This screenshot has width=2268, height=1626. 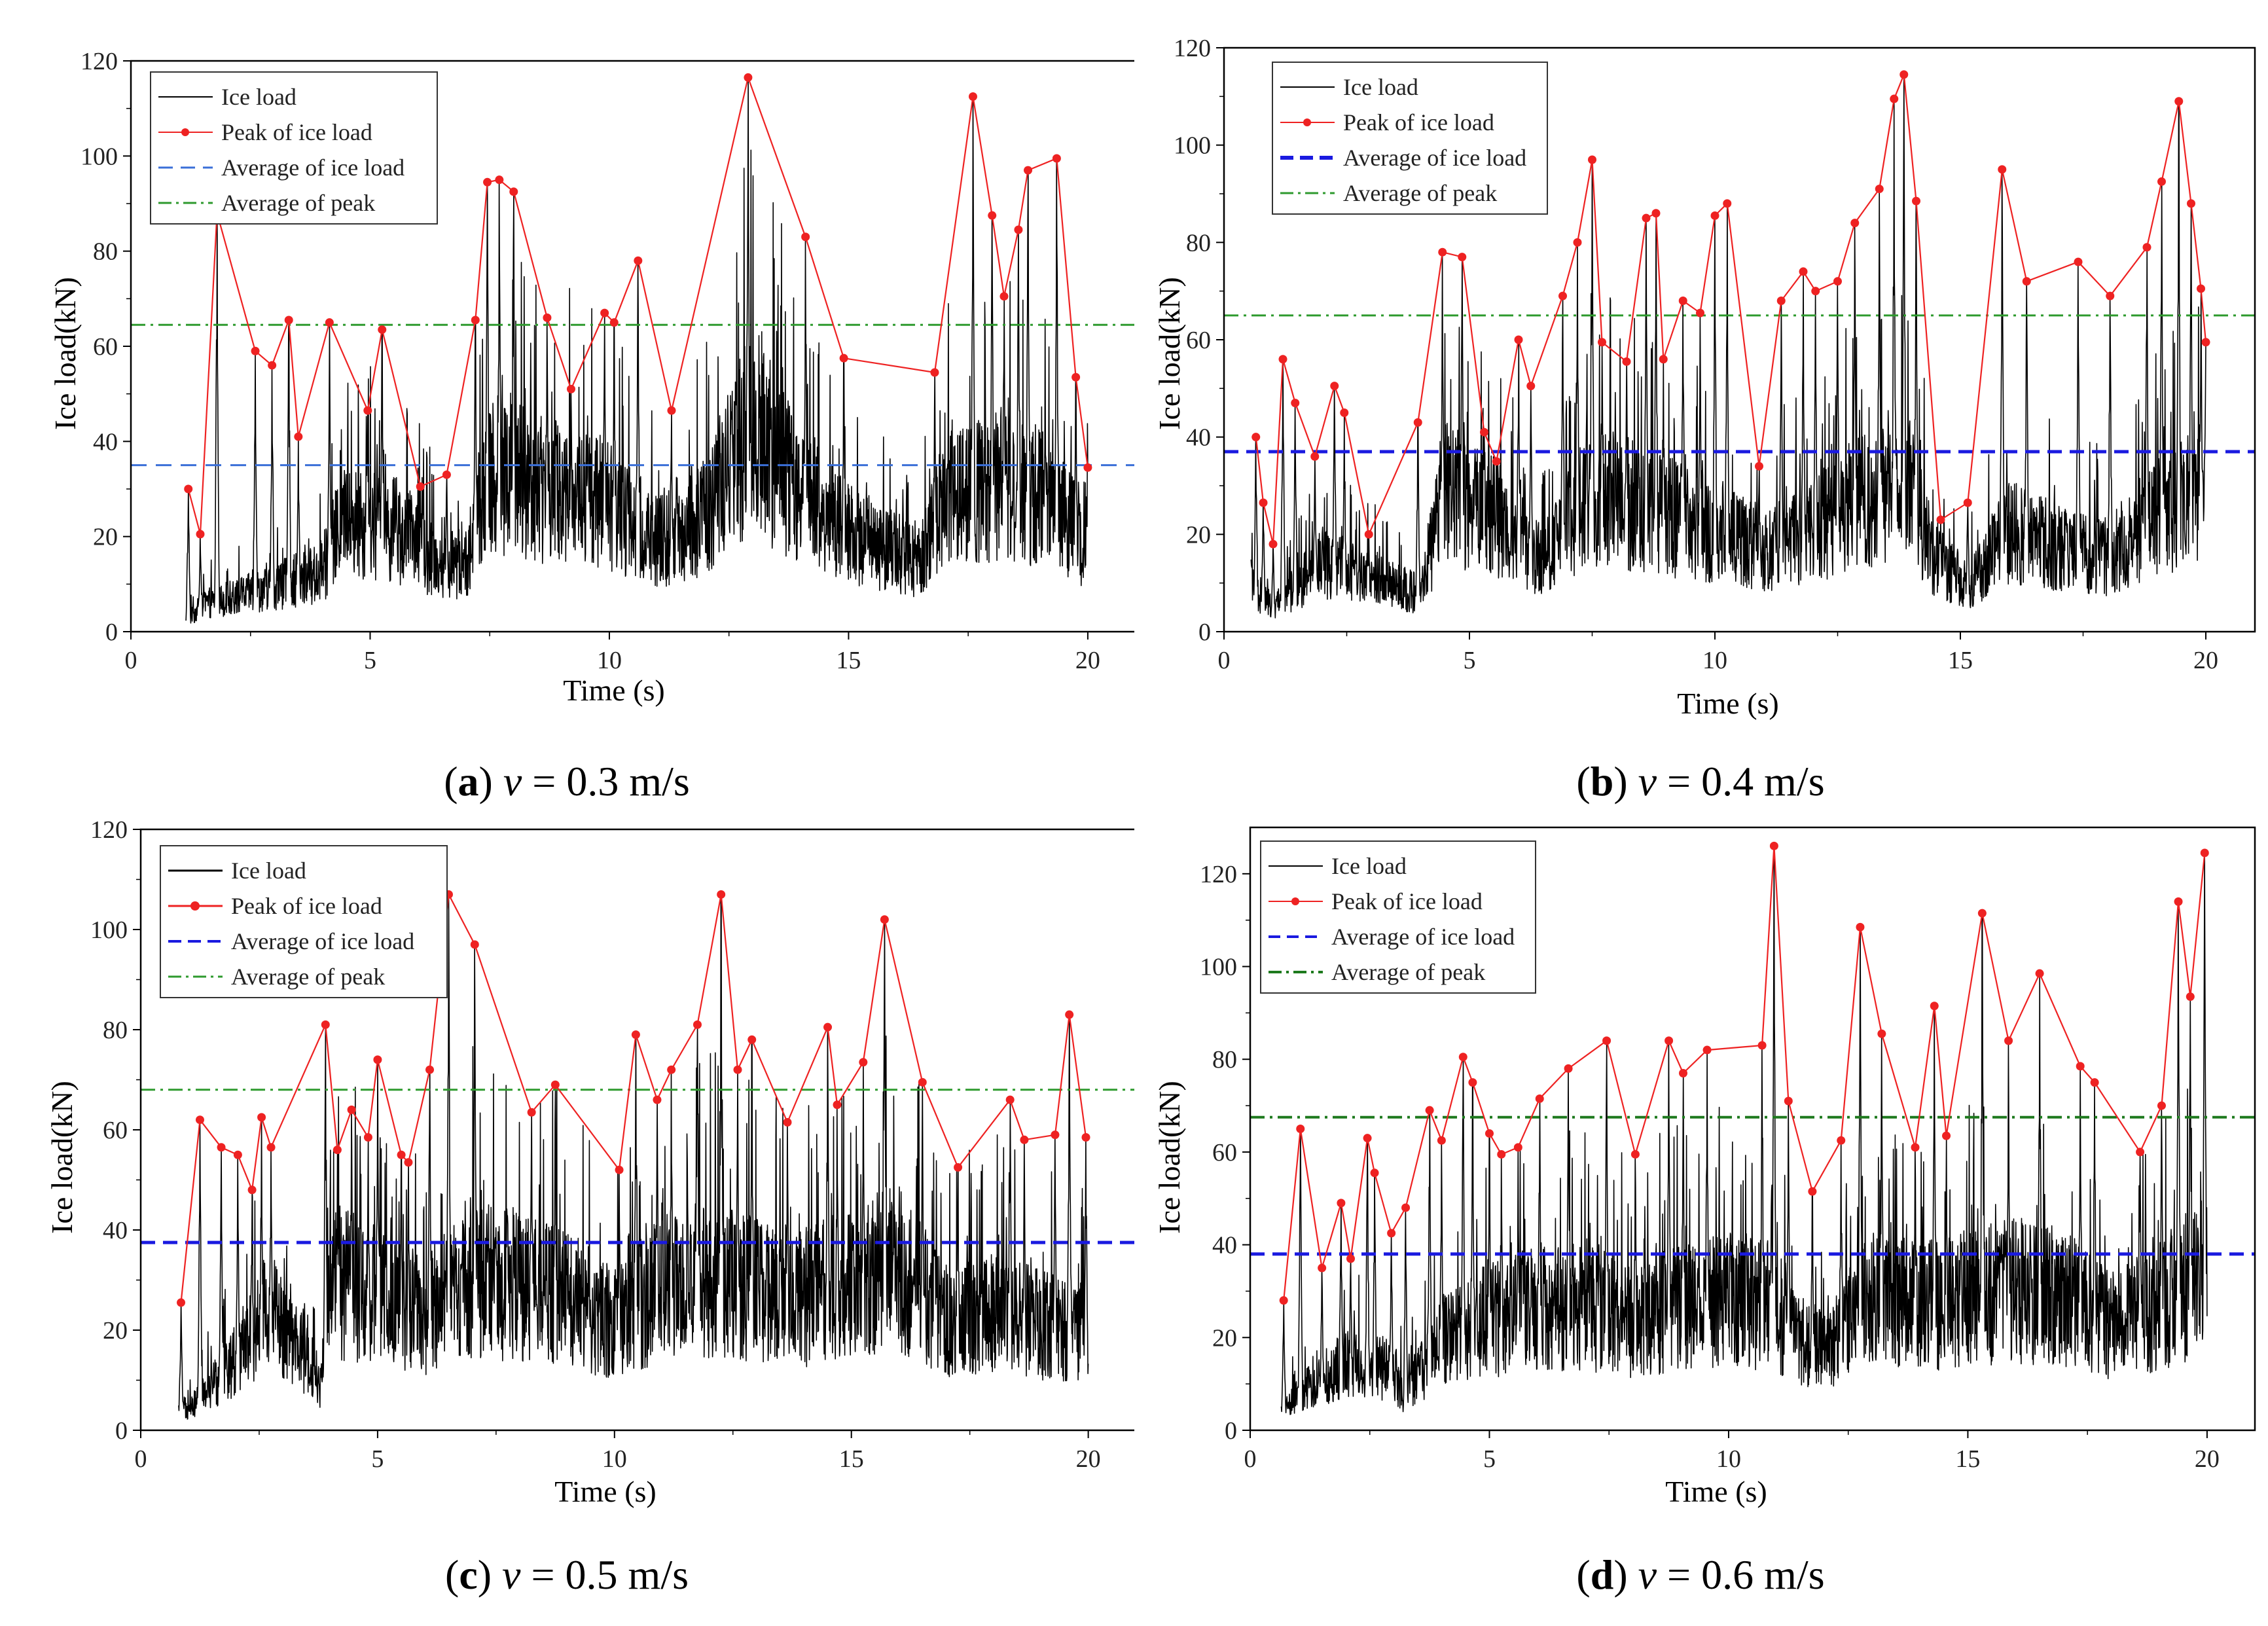 What do you see at coordinates (111, 632) in the screenshot?
I see `y-tick-label-a-0: 0` at bounding box center [111, 632].